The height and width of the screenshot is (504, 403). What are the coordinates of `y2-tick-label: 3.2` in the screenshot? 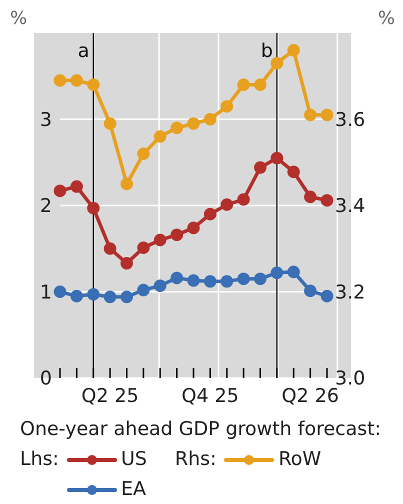 It's located at (350, 292).